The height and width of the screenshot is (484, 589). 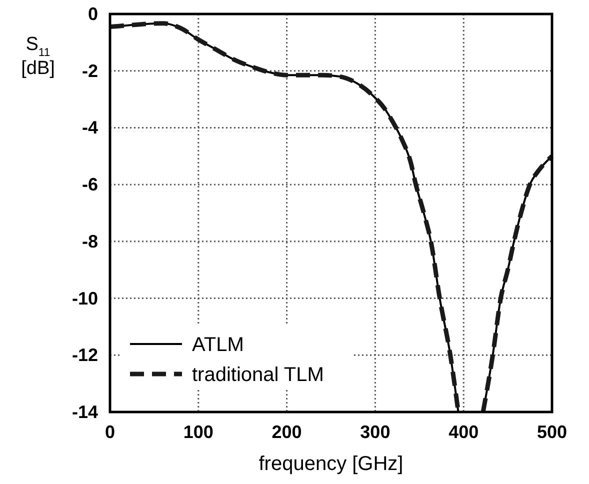 I want to click on y-tick-label: -2, so click(x=90, y=70).